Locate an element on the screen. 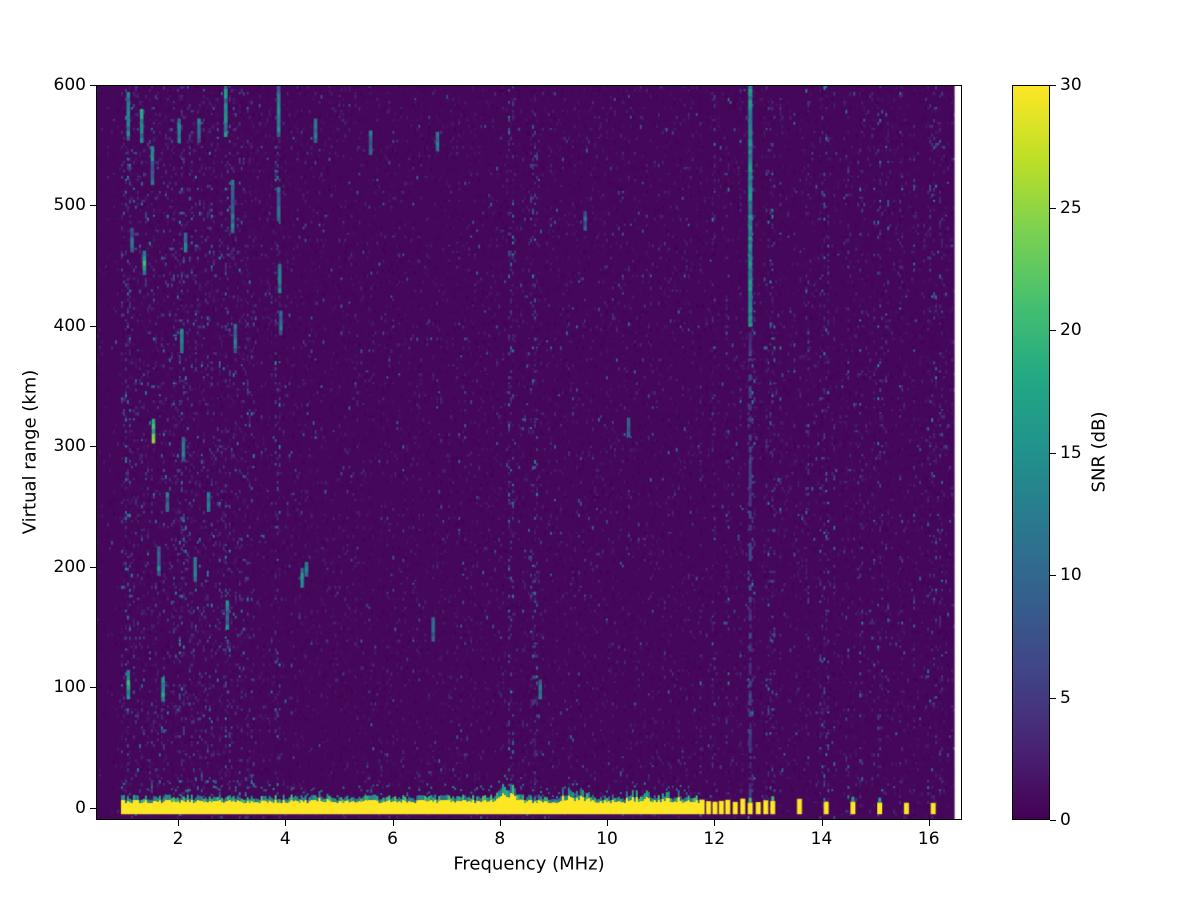  x-tick-label: 14 is located at coordinates (821, 839).